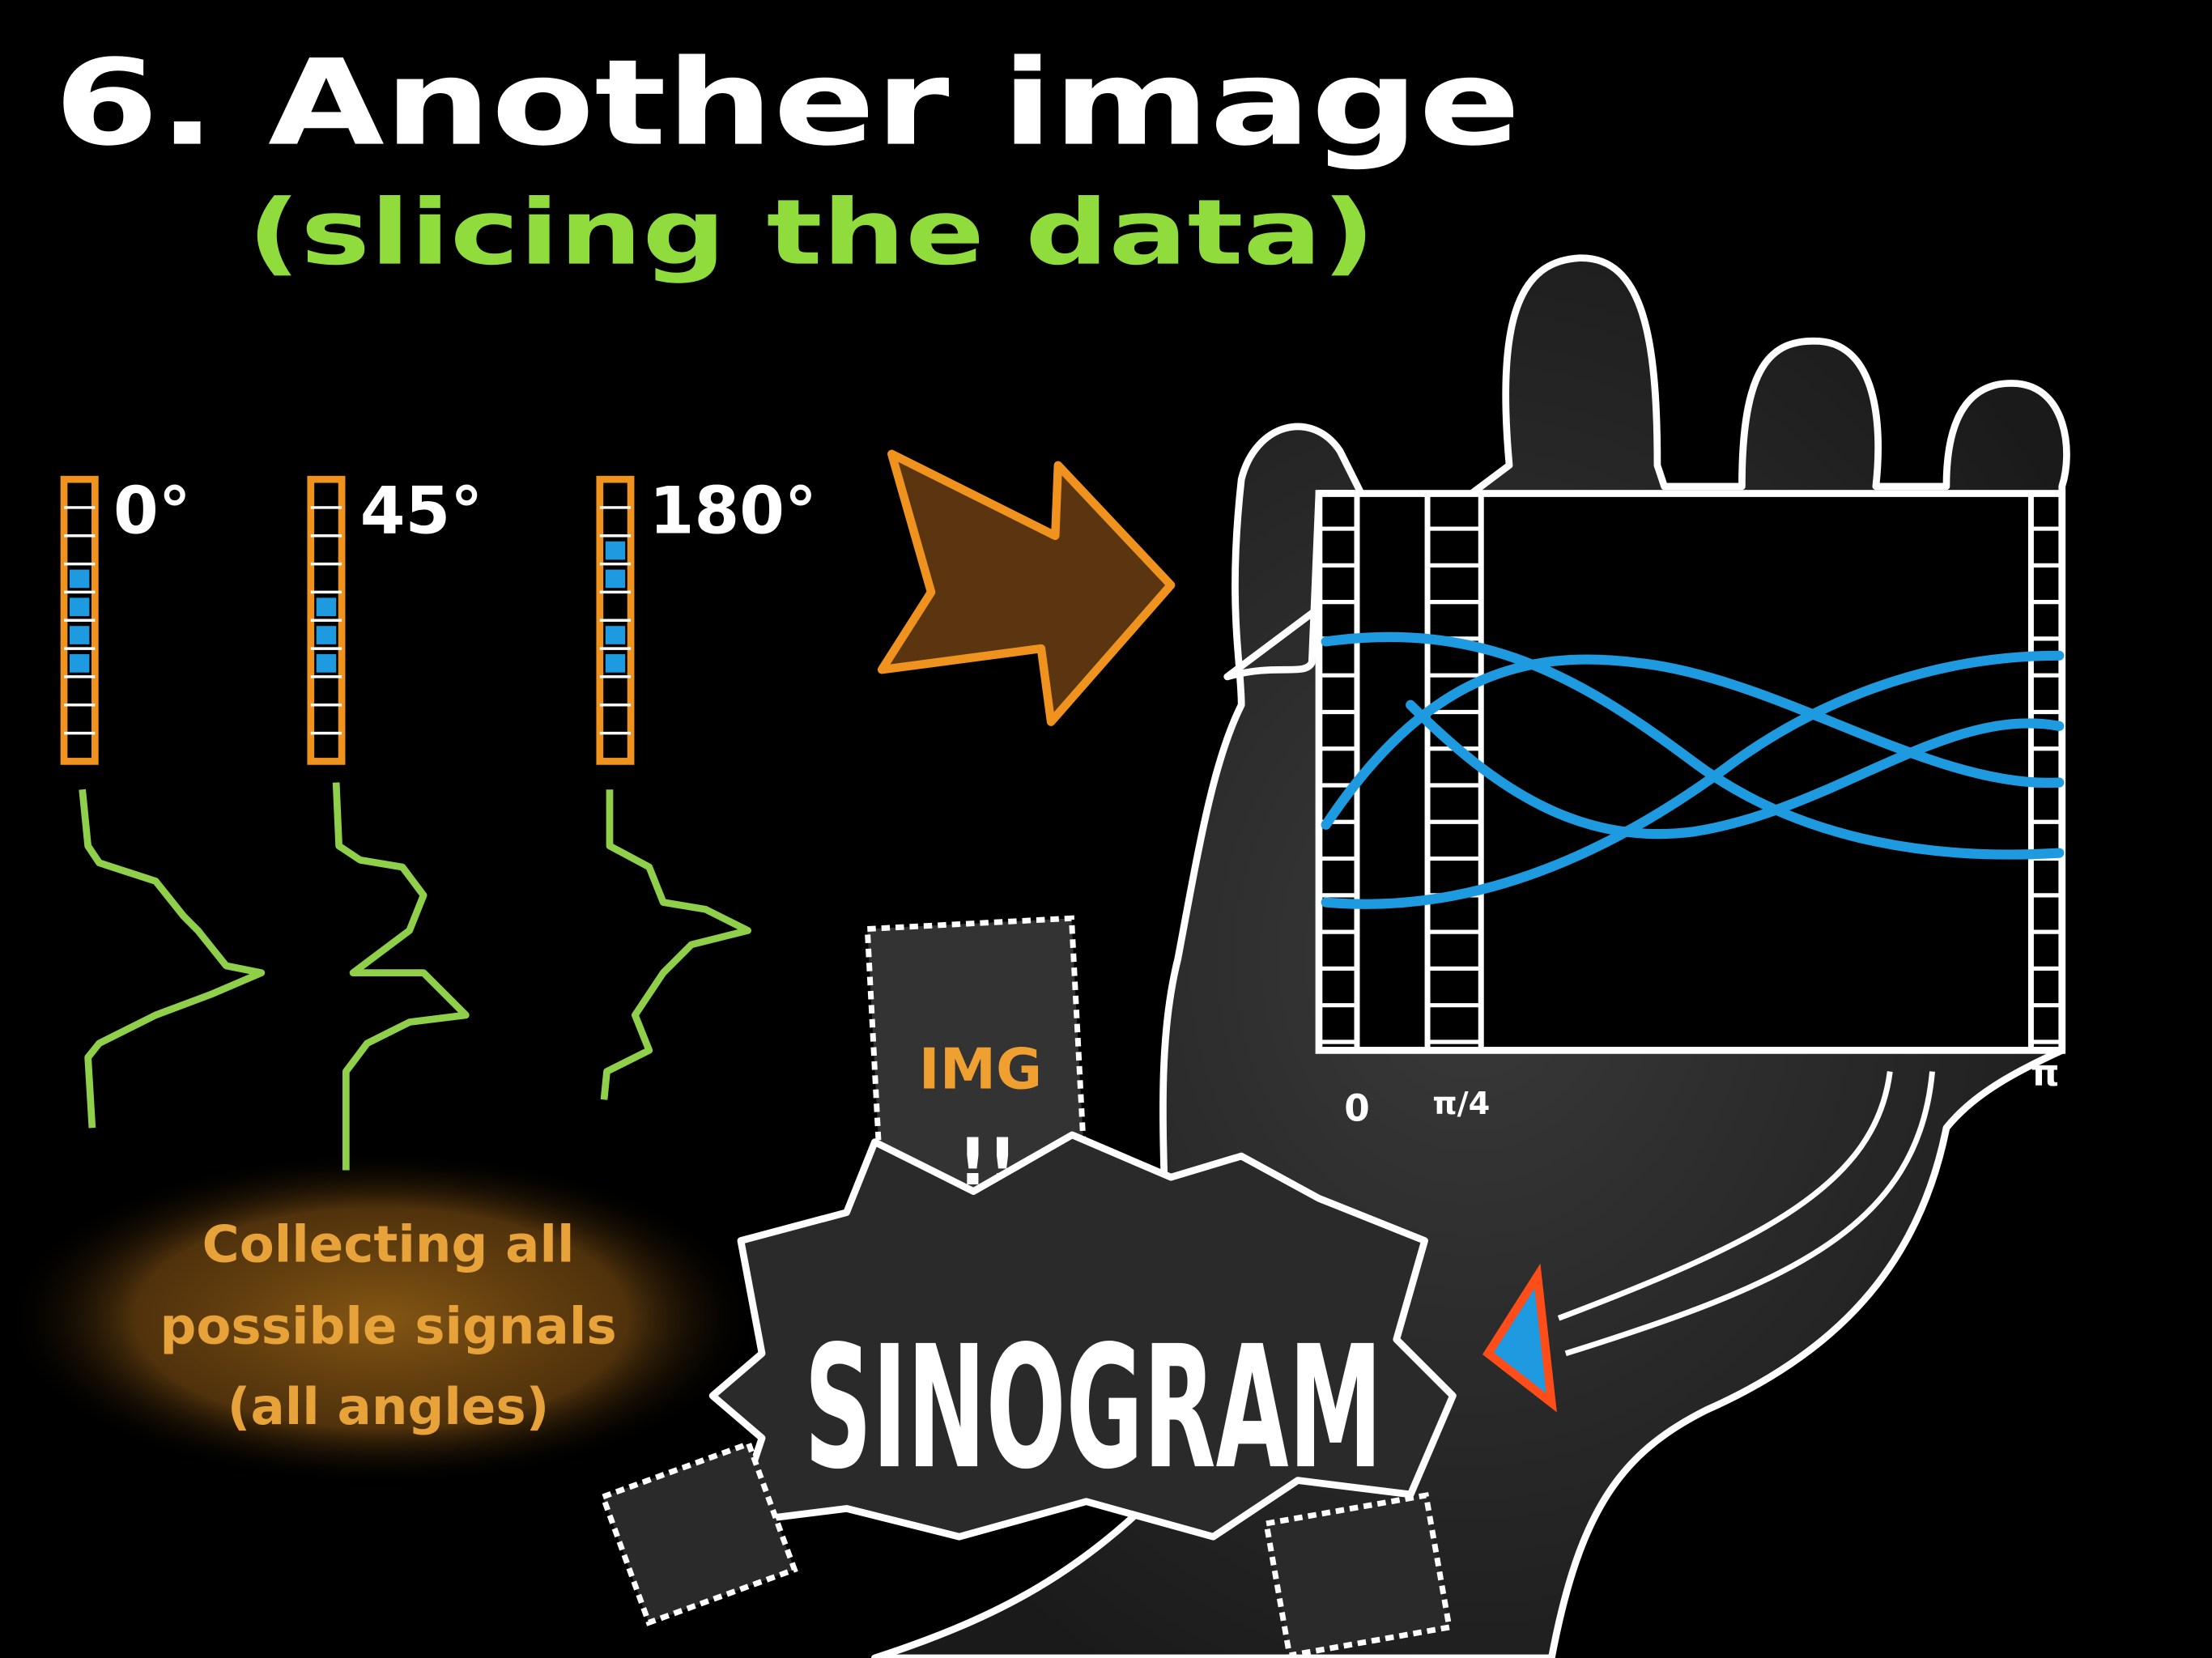 The width and height of the screenshot is (2212, 1658). Describe the element at coordinates (422, 510) in the screenshot. I see `angle-label: 45°` at that location.